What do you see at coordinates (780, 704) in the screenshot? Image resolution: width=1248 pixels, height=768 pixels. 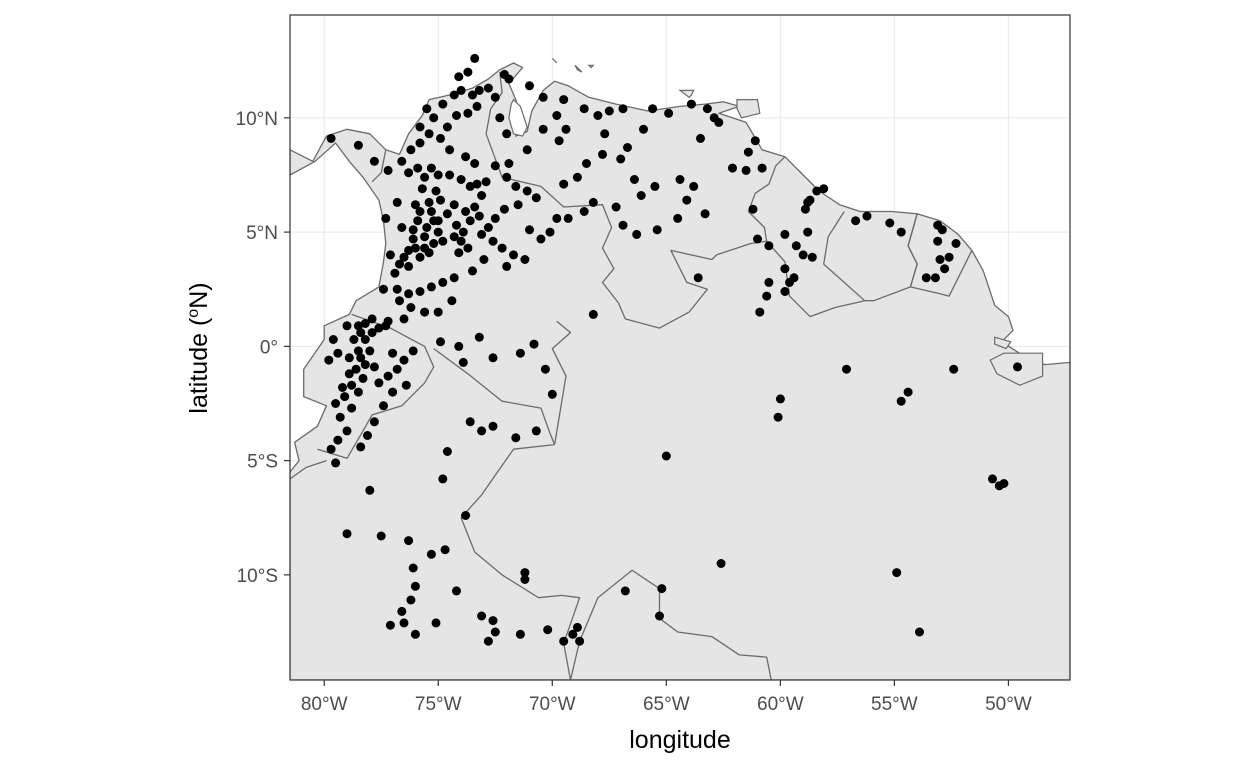 I see `x-tick-label: 60°W` at bounding box center [780, 704].